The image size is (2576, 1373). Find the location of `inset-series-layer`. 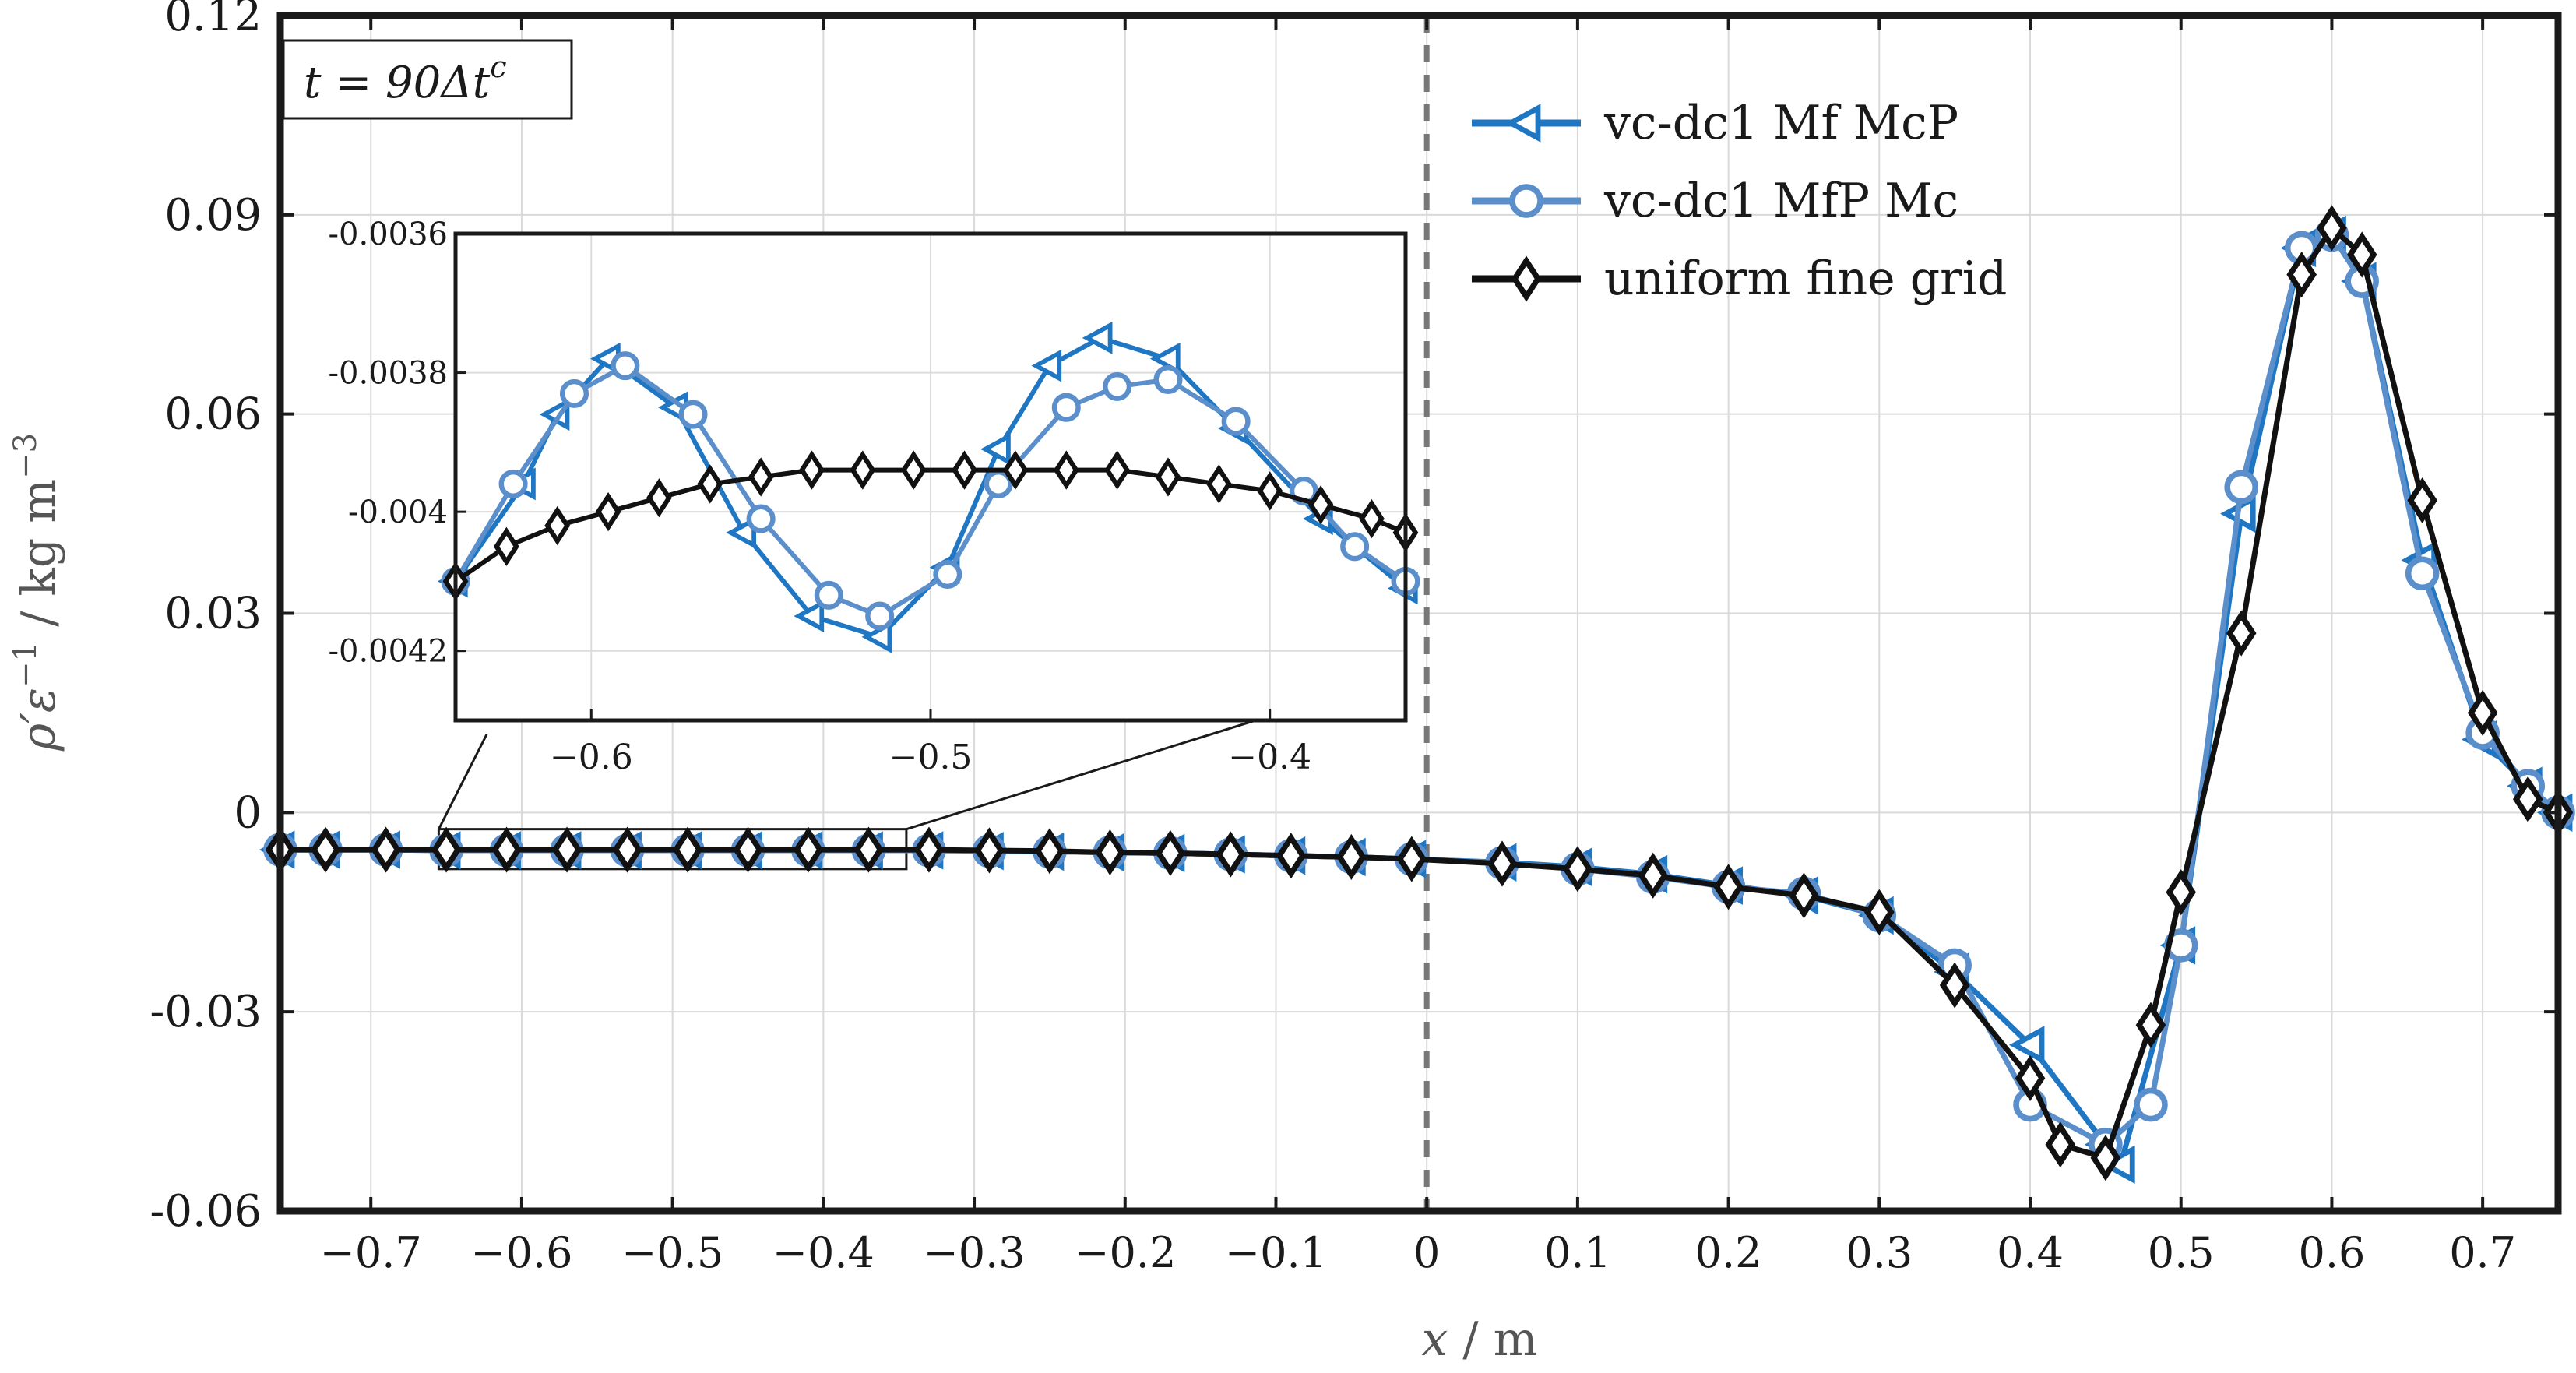

inset-series-layer is located at coordinates (928, 487).